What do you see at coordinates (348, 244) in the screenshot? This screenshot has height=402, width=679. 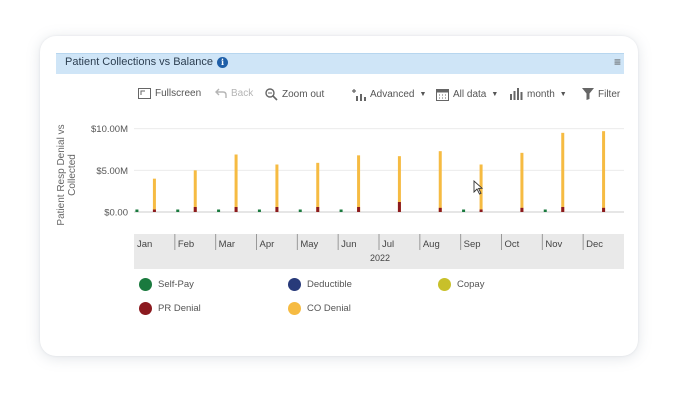 I see `x-tick-label: Jun` at bounding box center [348, 244].